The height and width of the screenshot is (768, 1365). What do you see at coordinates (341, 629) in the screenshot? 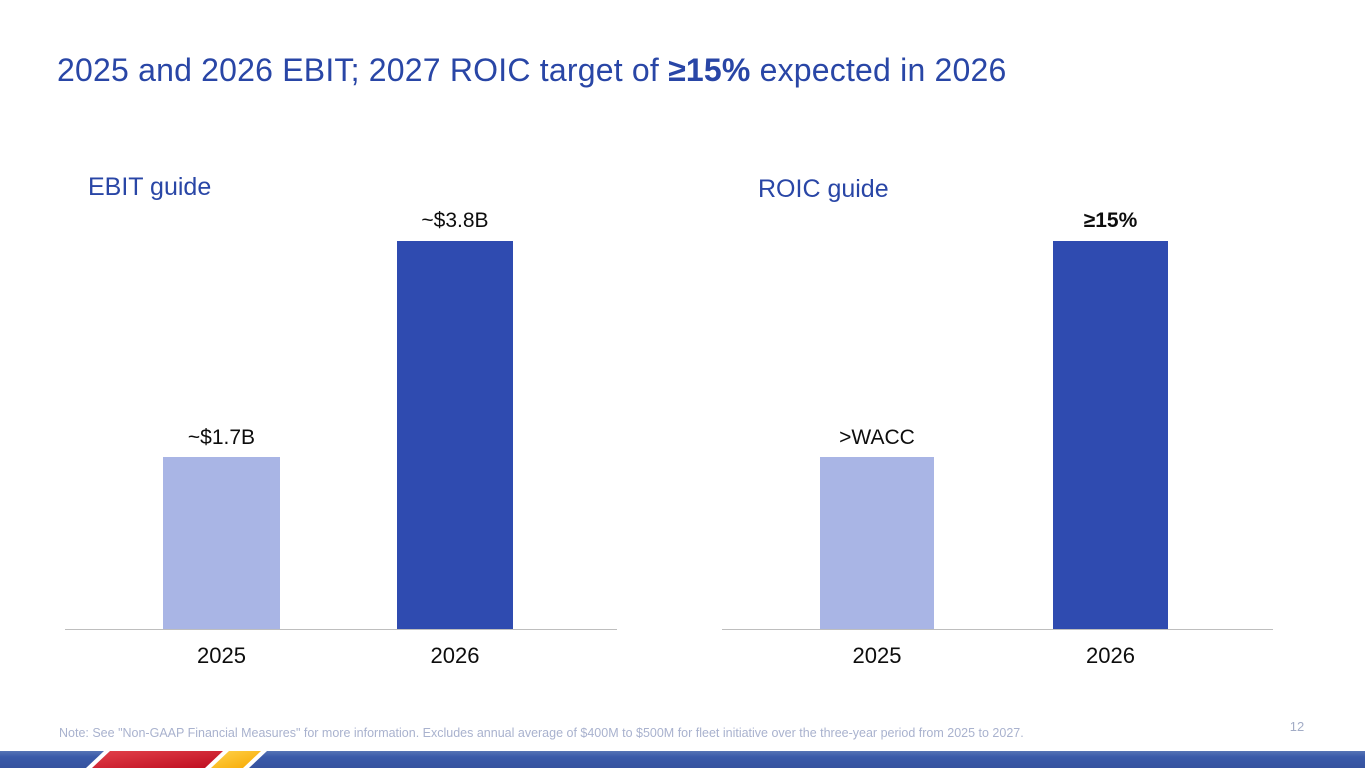
I see `ebit-x-axis-line` at bounding box center [341, 629].